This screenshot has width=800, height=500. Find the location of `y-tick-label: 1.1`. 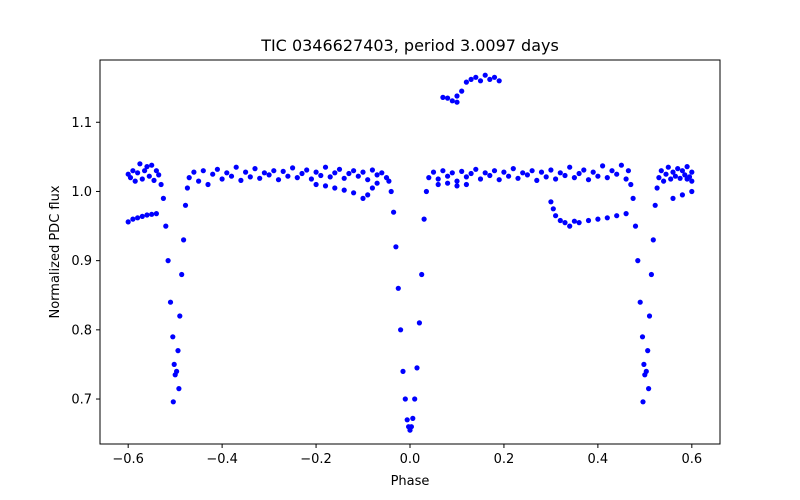

y-tick-label: 1.1 is located at coordinates (81, 123).